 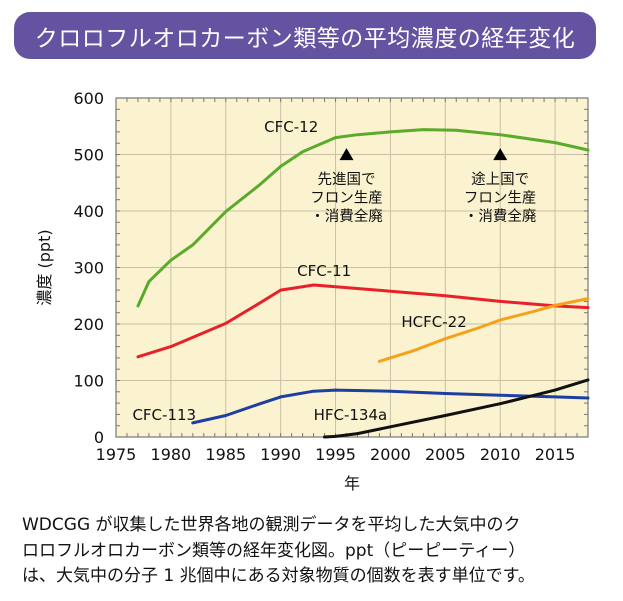 I want to click on caption-line: ロロフルオロカーボン類等の経年変化図。ppt（ピーピーティー）, so click(x=274, y=550).